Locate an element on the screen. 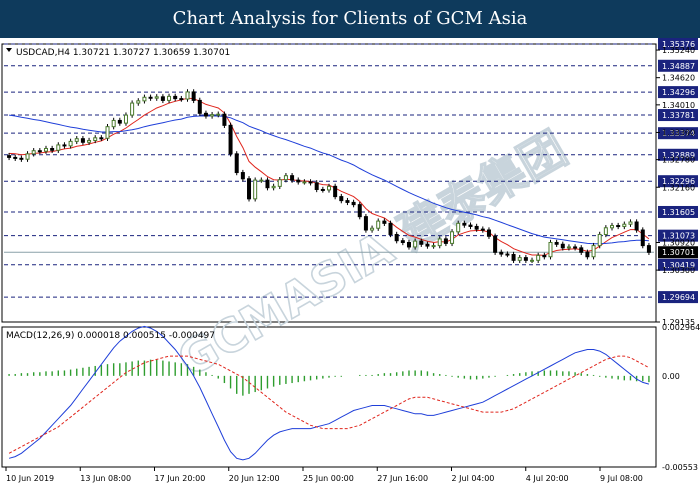  time-tick-label: 2 Jul 04:00 is located at coordinates (473, 478).